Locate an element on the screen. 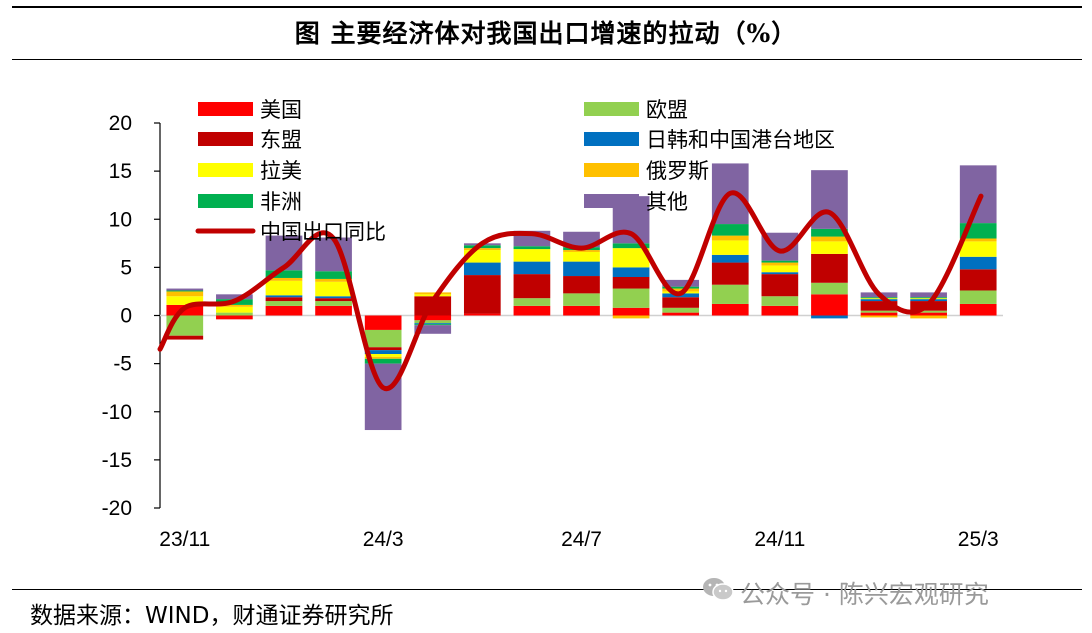 This screenshot has height=633, width=1092. wechat-icon is located at coordinates (718, 589).